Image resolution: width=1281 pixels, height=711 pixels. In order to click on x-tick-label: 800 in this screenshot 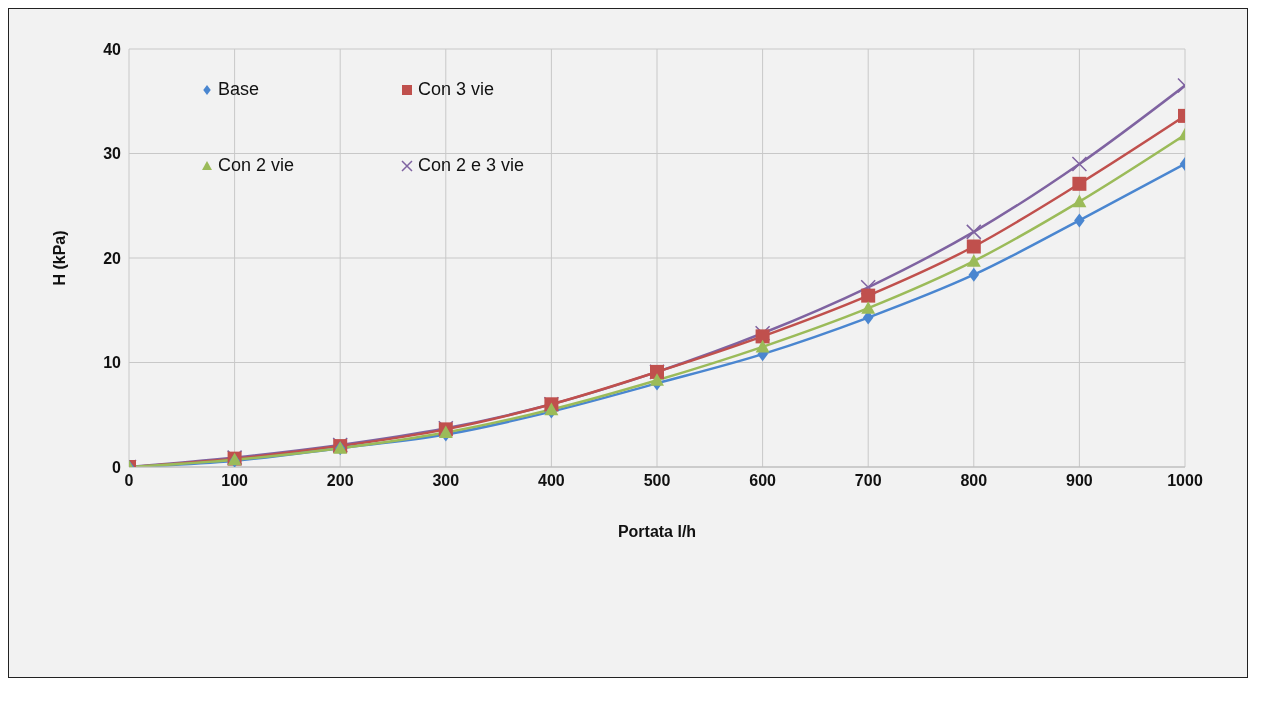, I will do `click(974, 481)`.